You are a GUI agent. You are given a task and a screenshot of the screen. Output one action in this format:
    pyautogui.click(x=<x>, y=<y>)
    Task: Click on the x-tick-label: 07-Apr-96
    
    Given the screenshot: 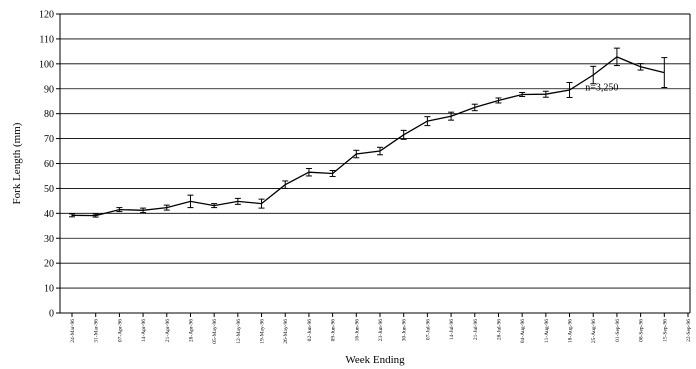 What is the action you would take?
    pyautogui.click(x=120, y=330)
    